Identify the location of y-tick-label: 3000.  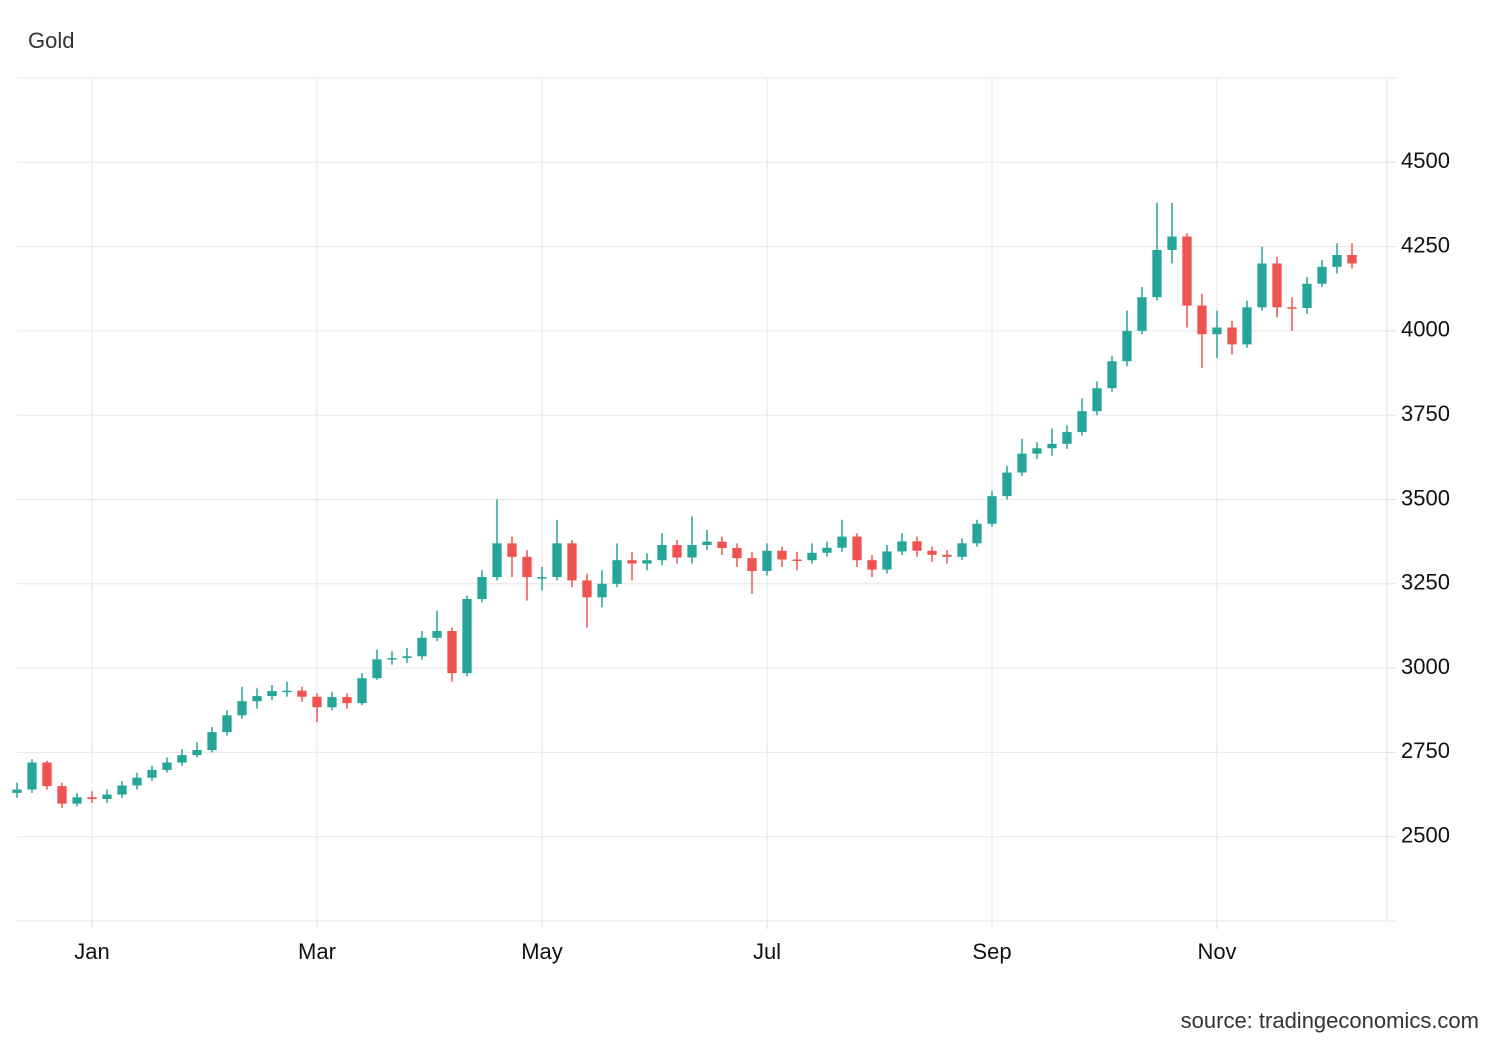
(1425, 666).